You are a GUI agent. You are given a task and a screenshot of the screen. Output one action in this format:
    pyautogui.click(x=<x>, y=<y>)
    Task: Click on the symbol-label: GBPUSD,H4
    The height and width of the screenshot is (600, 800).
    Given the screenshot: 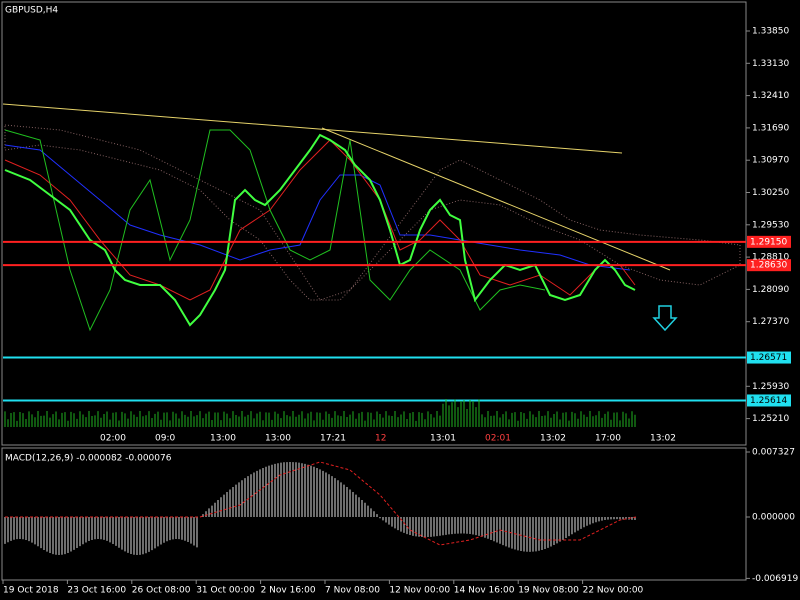 What is the action you would take?
    pyautogui.click(x=31, y=11)
    